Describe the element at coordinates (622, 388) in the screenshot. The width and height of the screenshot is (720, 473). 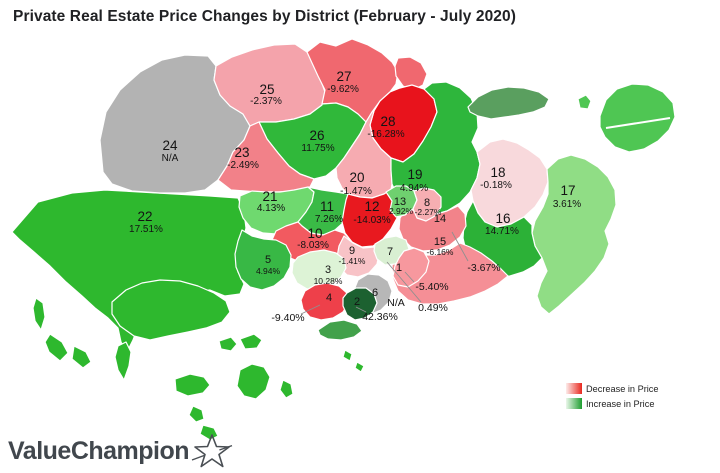
I see `legend-decrease-label: Decrease in Price` at that location.